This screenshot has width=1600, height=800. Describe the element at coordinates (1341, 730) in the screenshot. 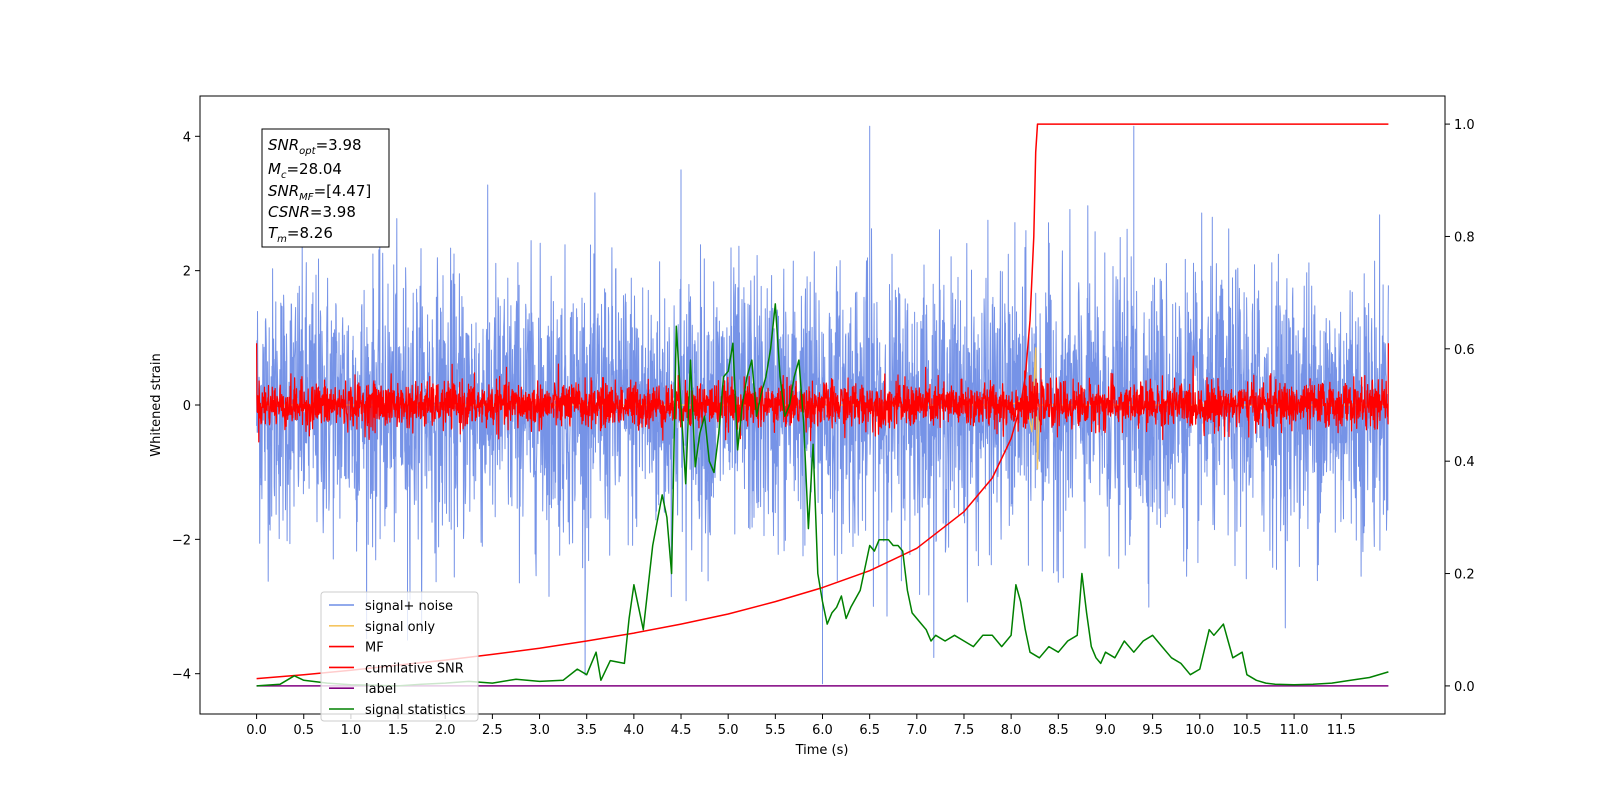

I see `x-tick-label: 11.5` at that location.